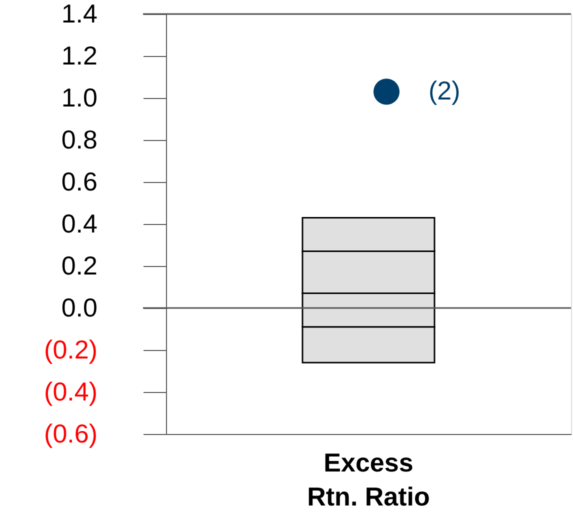 The width and height of the screenshot is (573, 522). I want to click on y-tick-label: 0.2, so click(79, 265).